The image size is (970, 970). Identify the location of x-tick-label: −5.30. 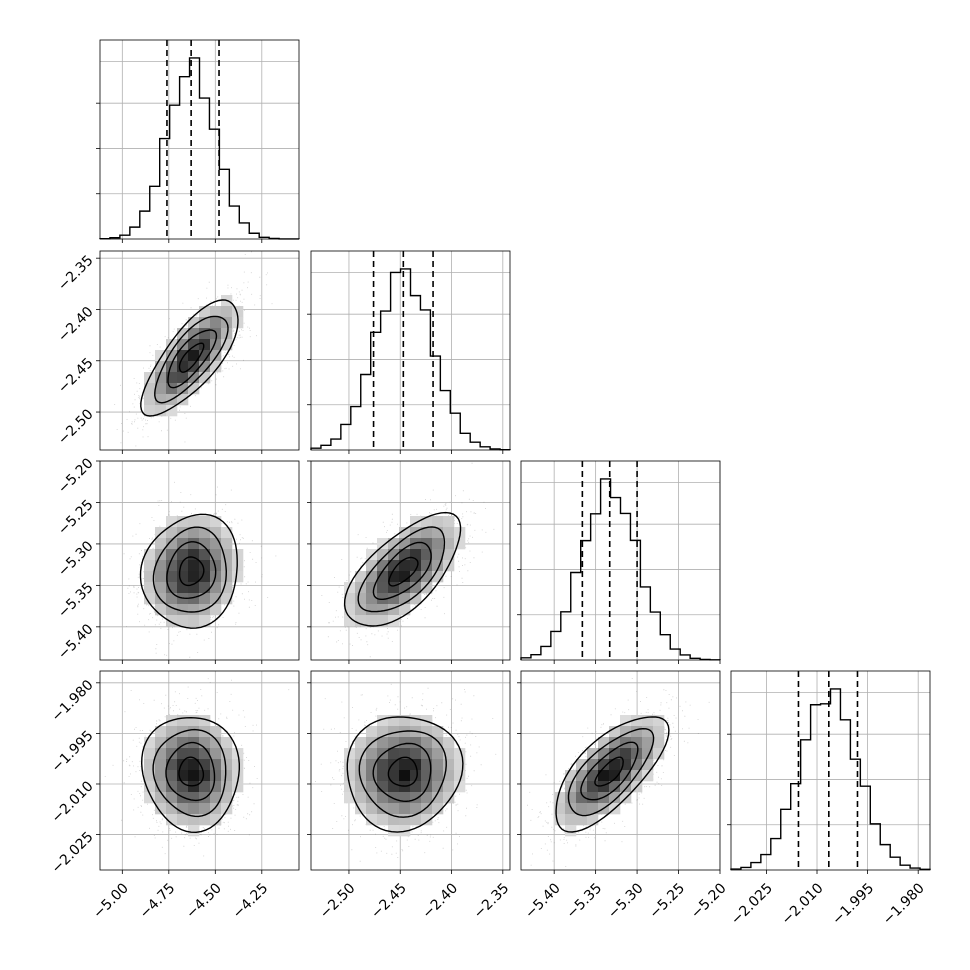
(626, 901).